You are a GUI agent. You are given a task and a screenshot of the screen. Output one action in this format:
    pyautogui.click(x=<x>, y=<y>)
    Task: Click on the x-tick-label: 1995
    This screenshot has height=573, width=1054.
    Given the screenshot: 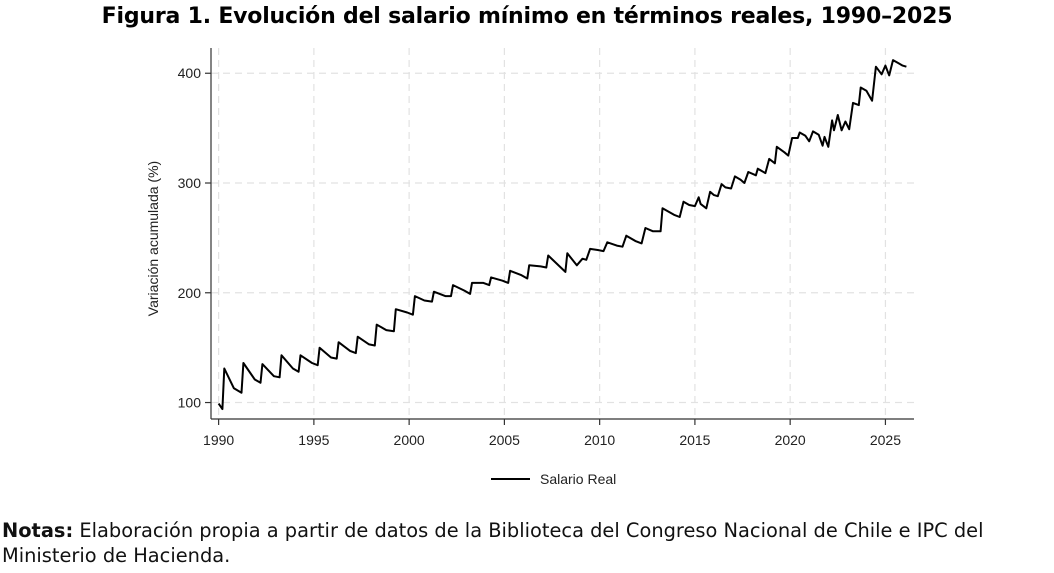 What is the action you would take?
    pyautogui.click(x=313, y=440)
    